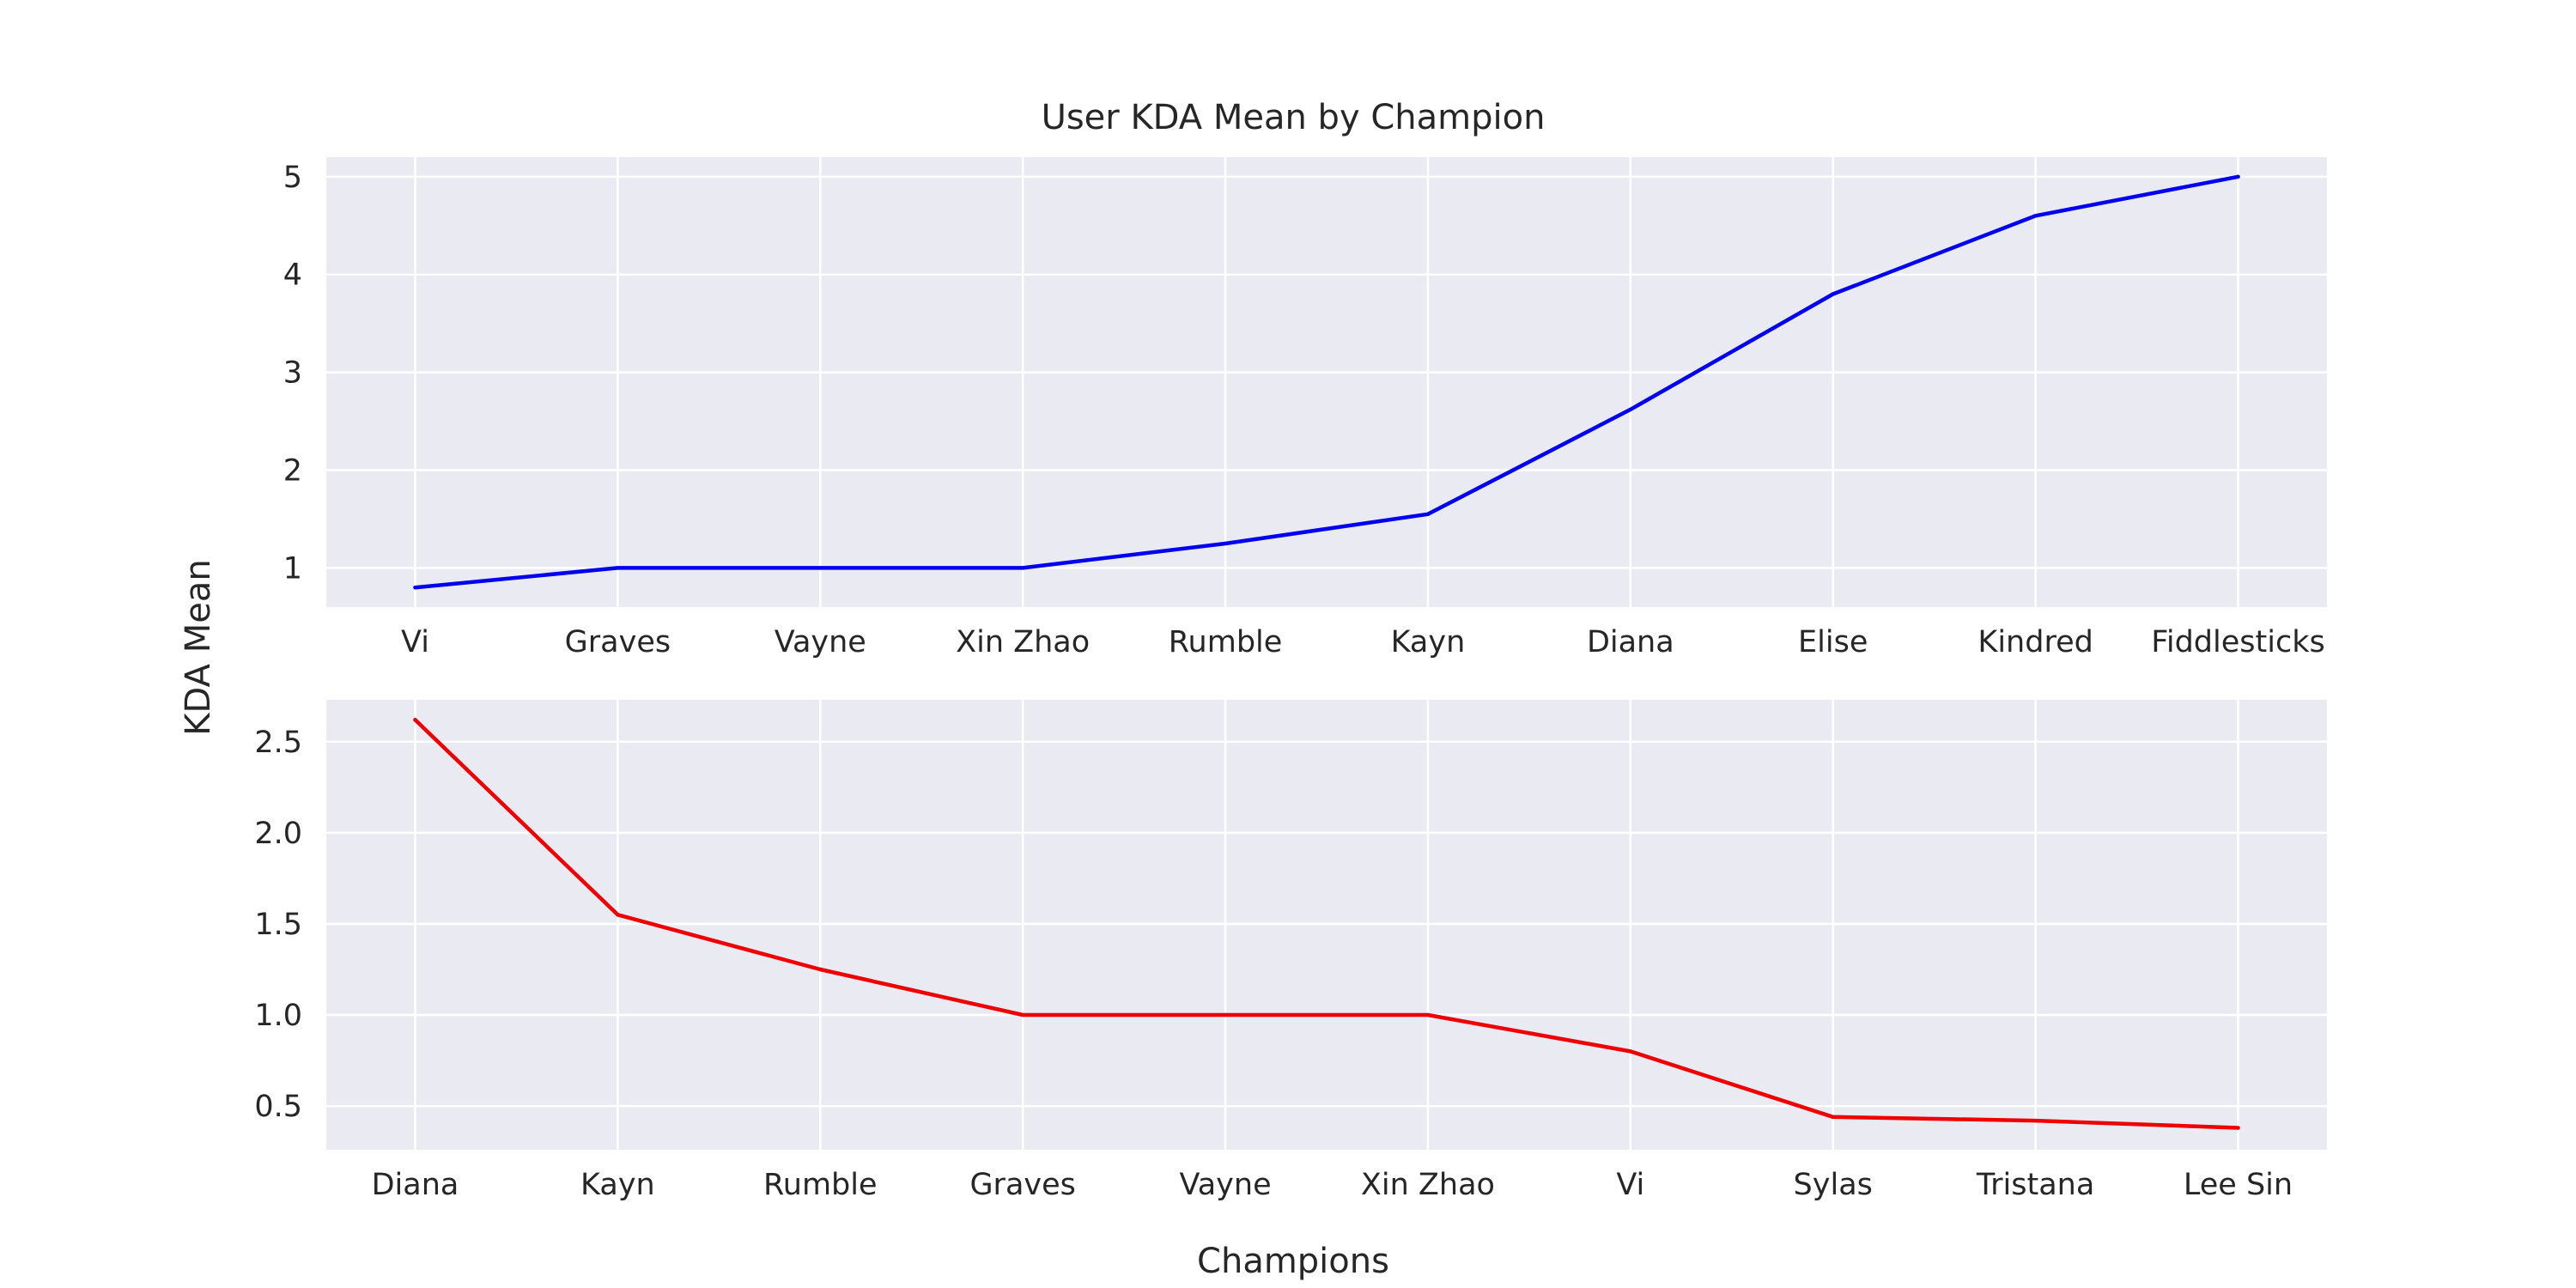 This screenshot has height=1288, width=2576. I want to click on y-tick-label: 4, so click(292, 275).